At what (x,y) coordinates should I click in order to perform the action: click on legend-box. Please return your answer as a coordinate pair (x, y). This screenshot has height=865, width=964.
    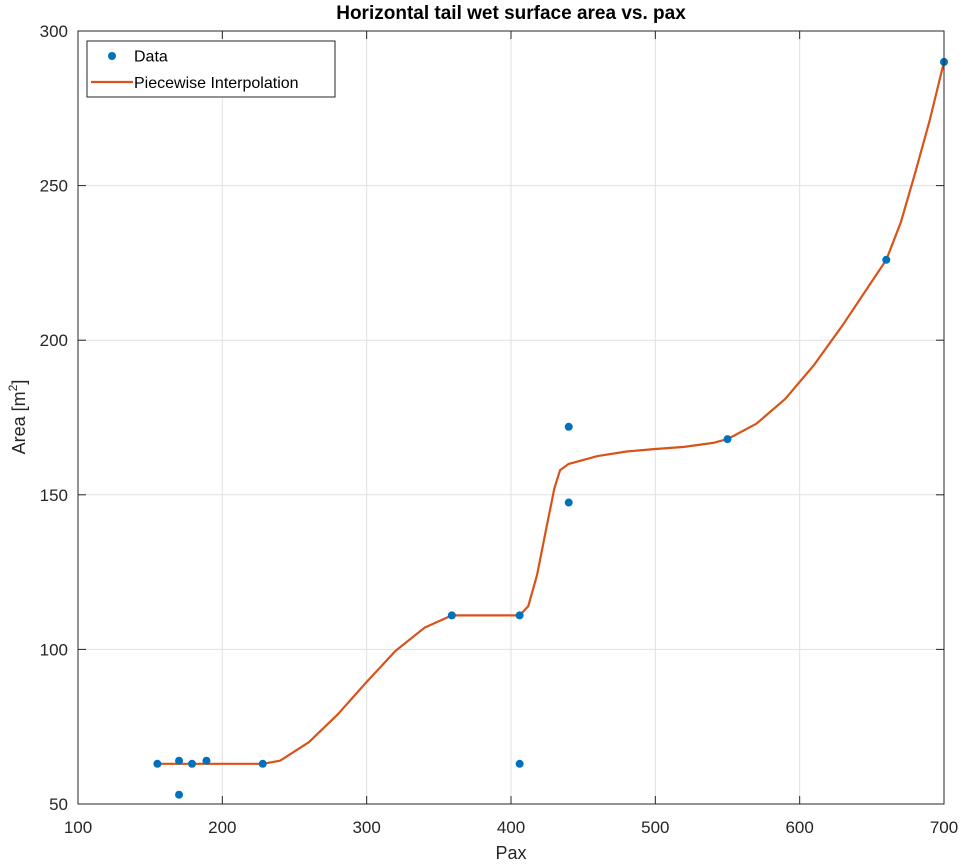
    Looking at the image, I should click on (211, 69).